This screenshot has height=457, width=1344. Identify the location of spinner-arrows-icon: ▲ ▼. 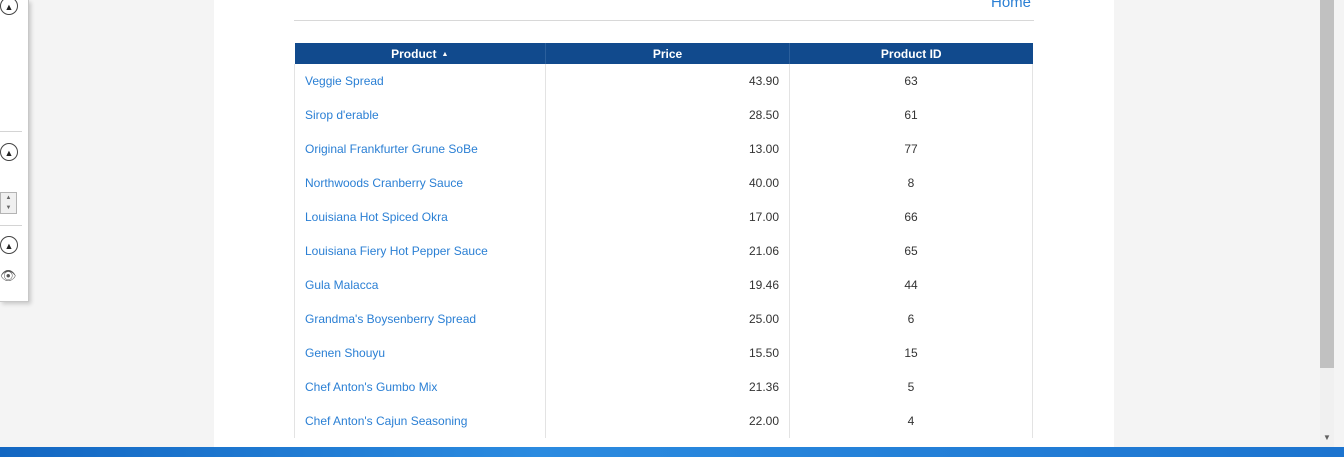
(8, 203).